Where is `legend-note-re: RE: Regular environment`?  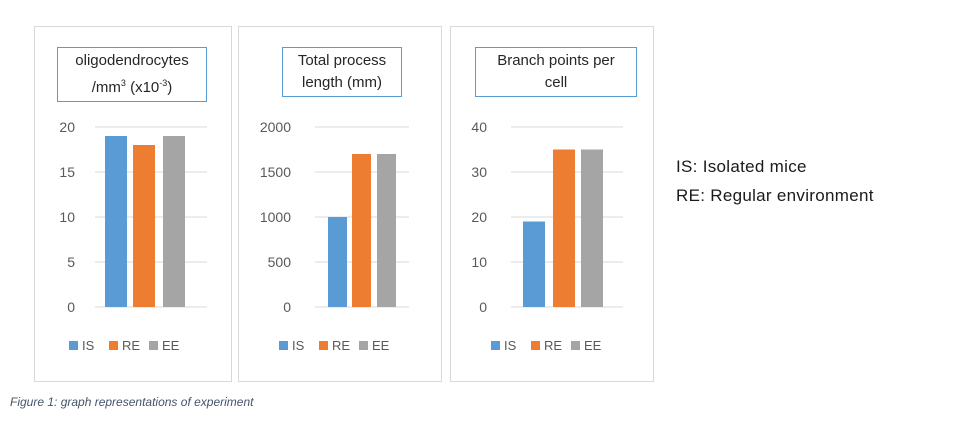
legend-note-re: RE: Regular environment is located at coordinates (775, 195).